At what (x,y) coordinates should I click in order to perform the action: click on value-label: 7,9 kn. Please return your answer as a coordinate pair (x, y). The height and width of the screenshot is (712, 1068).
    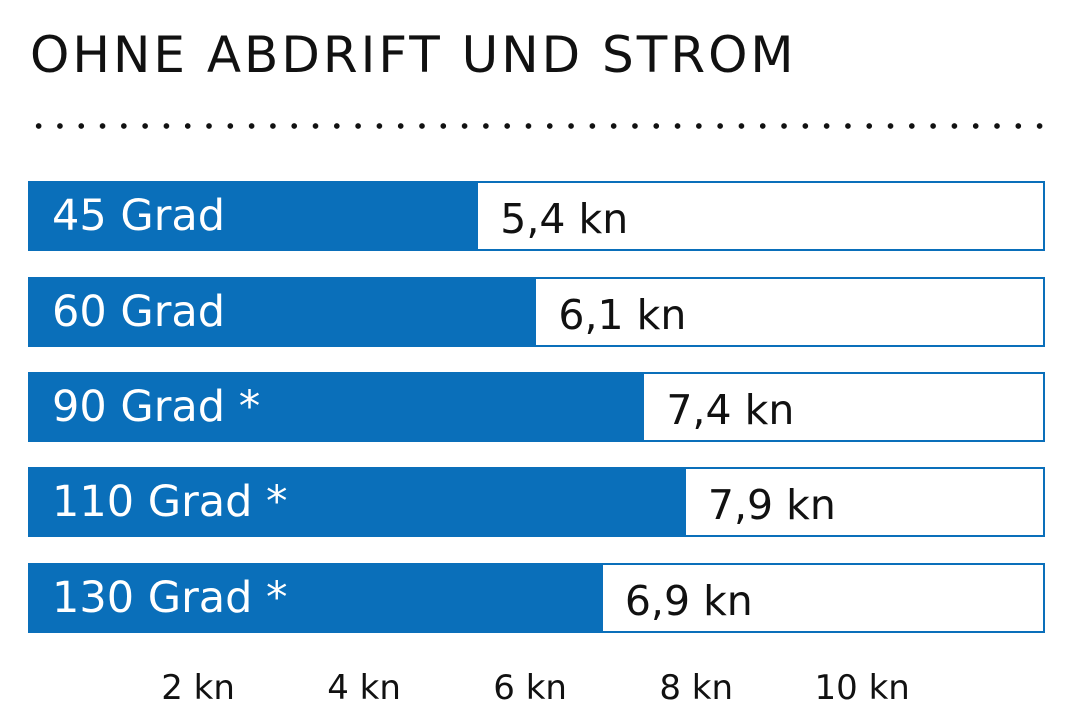
    Looking at the image, I should click on (771, 505).